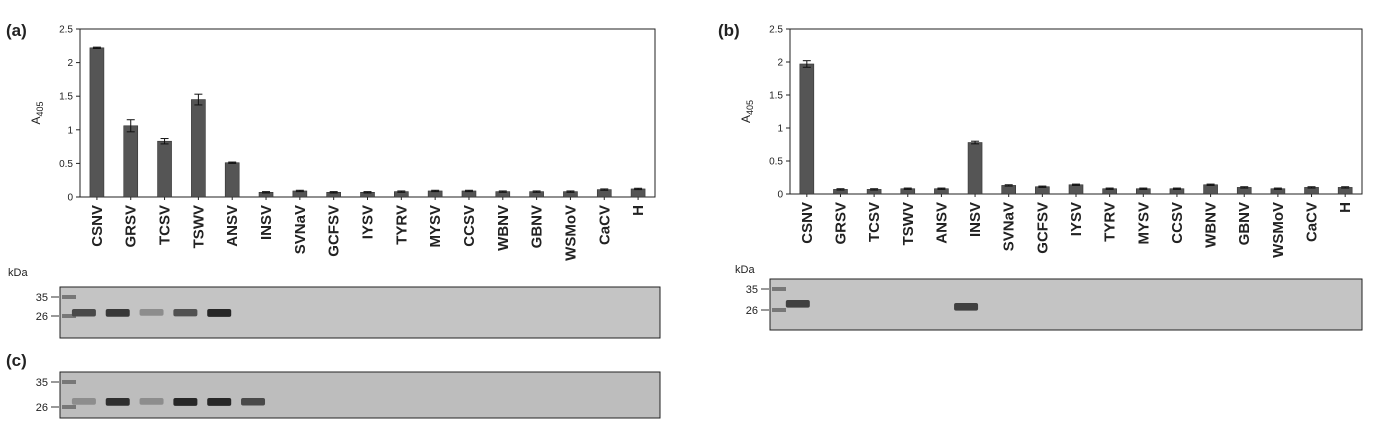  I want to click on x-tick-label: WSMoV, so click(1278, 230).